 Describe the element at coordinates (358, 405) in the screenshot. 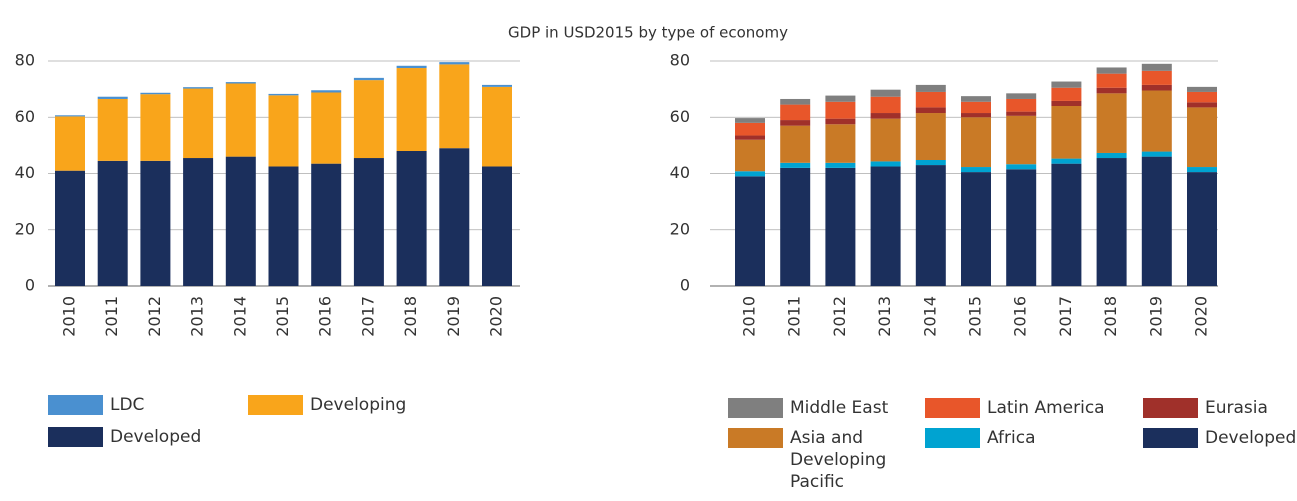

I see `legend-label: Developing` at that location.